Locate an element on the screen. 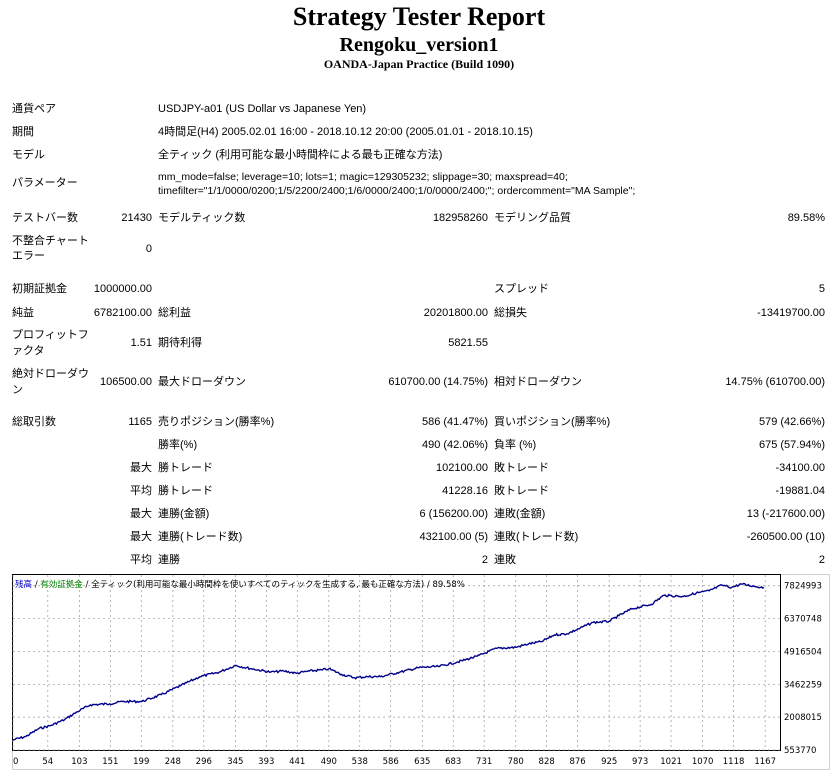 The height and width of the screenshot is (774, 838). ticks-label: モデルティック数 is located at coordinates (202, 218).